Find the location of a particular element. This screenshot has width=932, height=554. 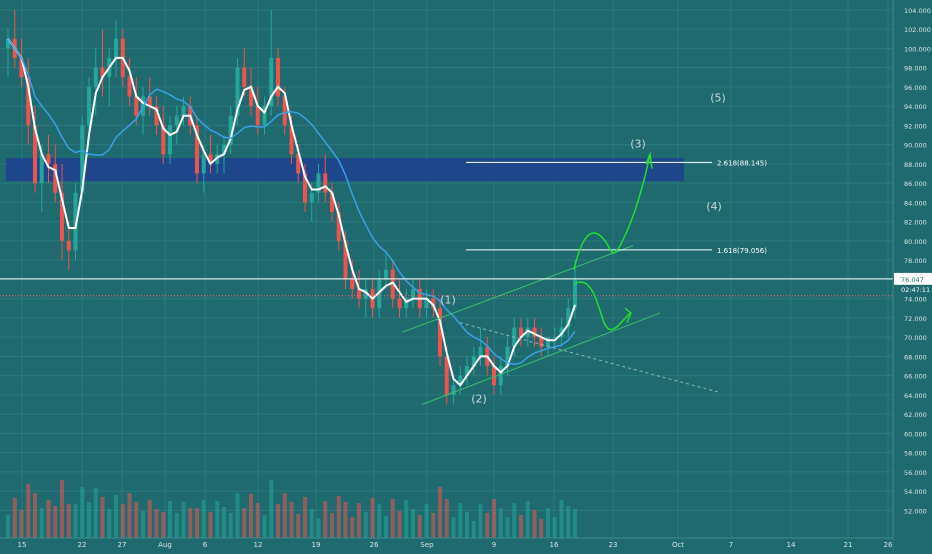

wave-label: (4) is located at coordinates (714, 206).